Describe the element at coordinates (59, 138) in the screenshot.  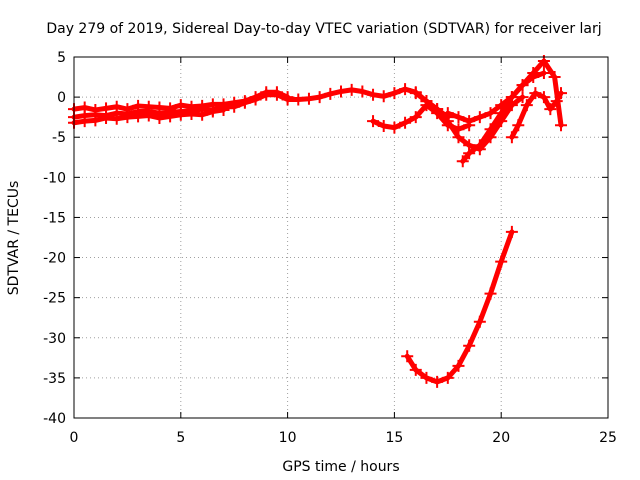
I see `y-tick-label: -5` at that location.